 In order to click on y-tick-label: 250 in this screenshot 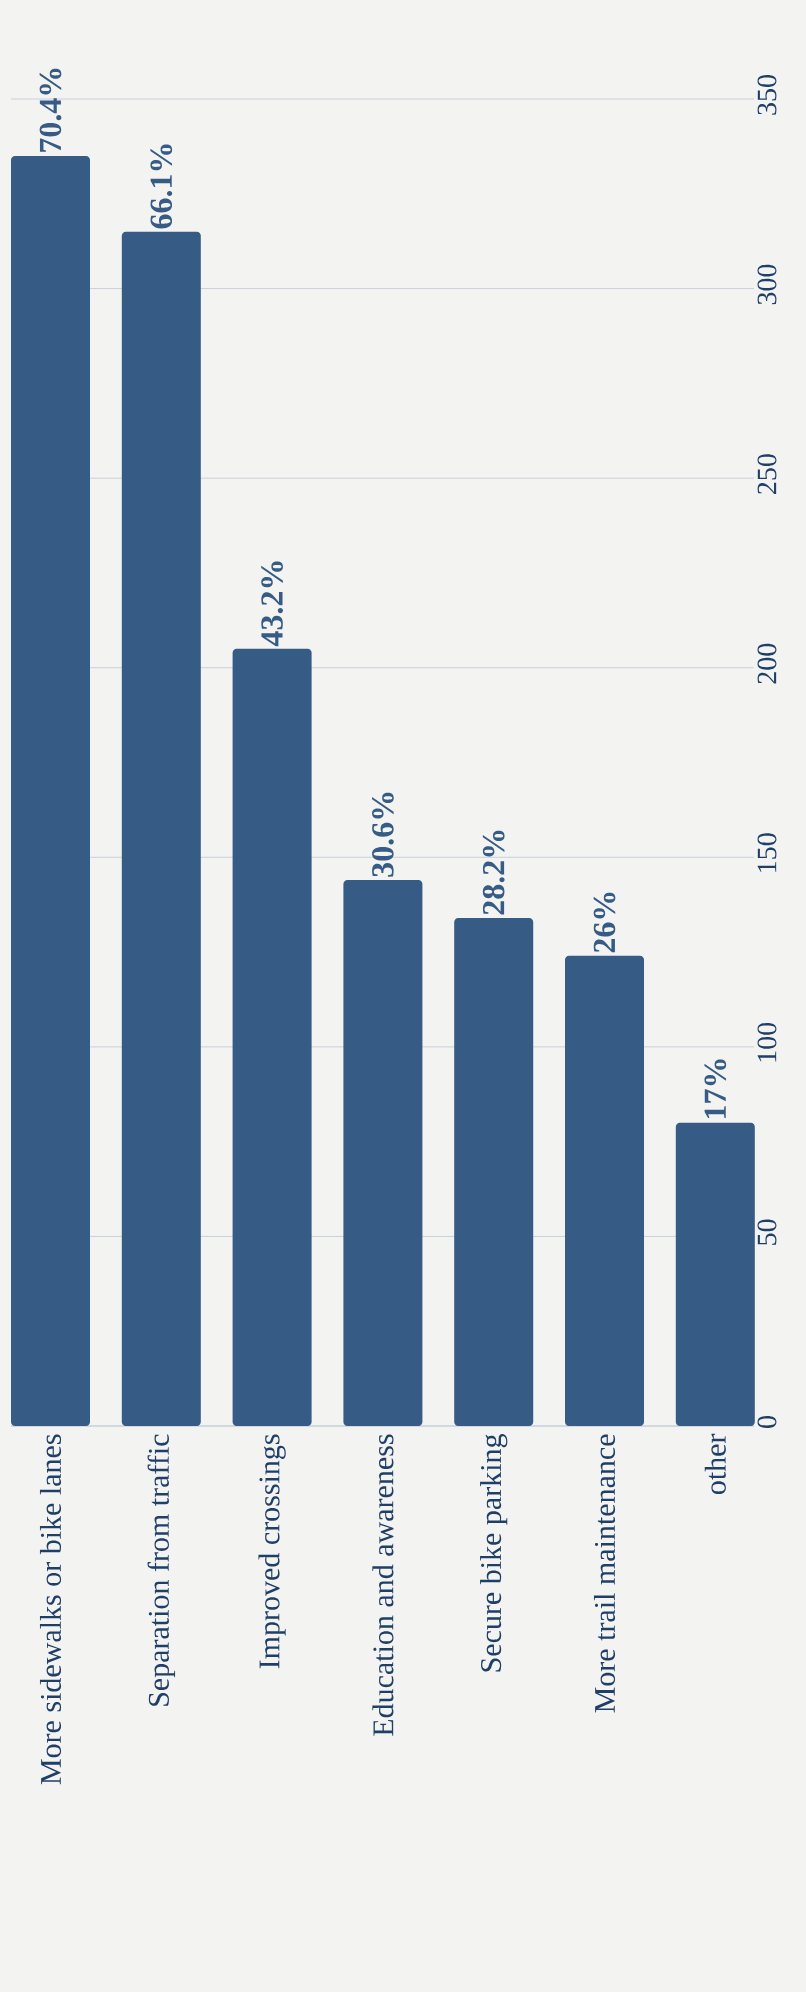, I will do `click(767, 474)`.